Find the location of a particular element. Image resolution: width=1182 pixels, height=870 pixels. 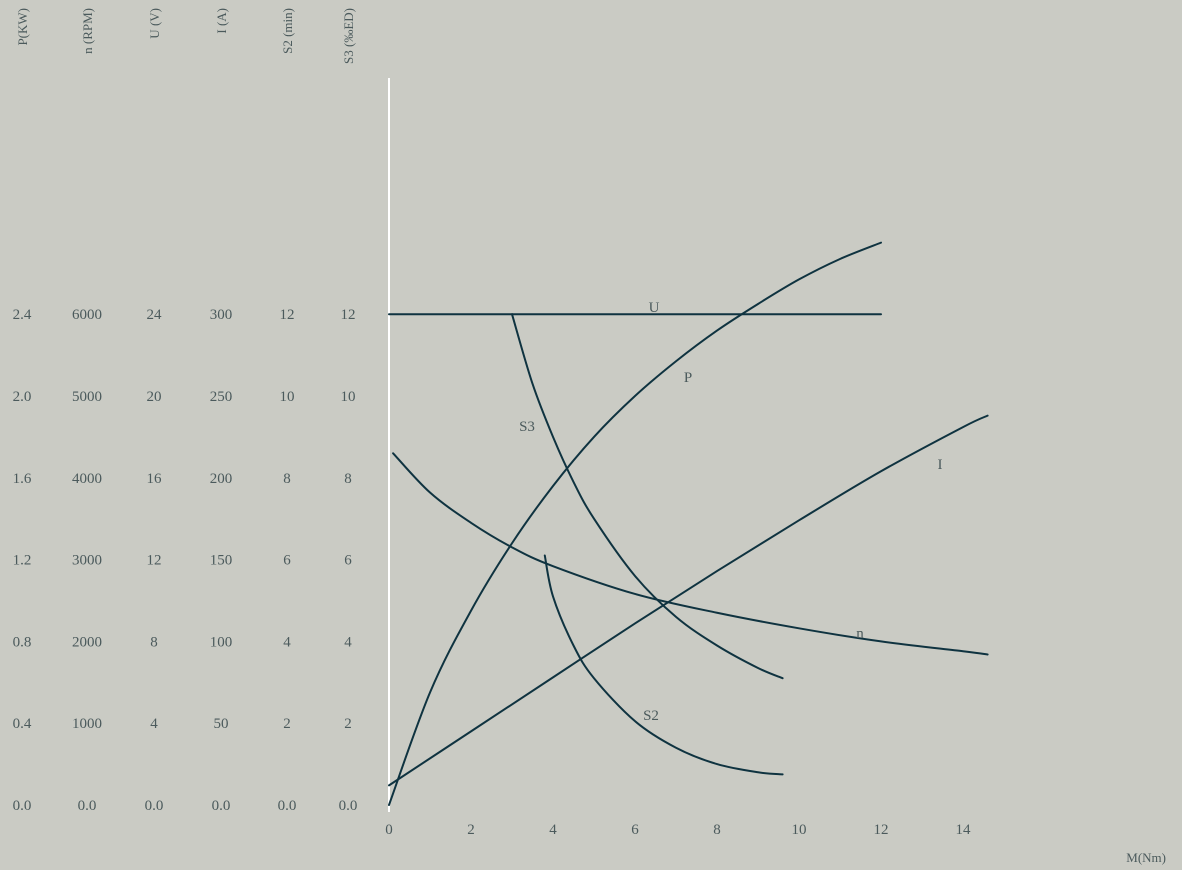

y-tick-label: 4000 is located at coordinates (87, 479).